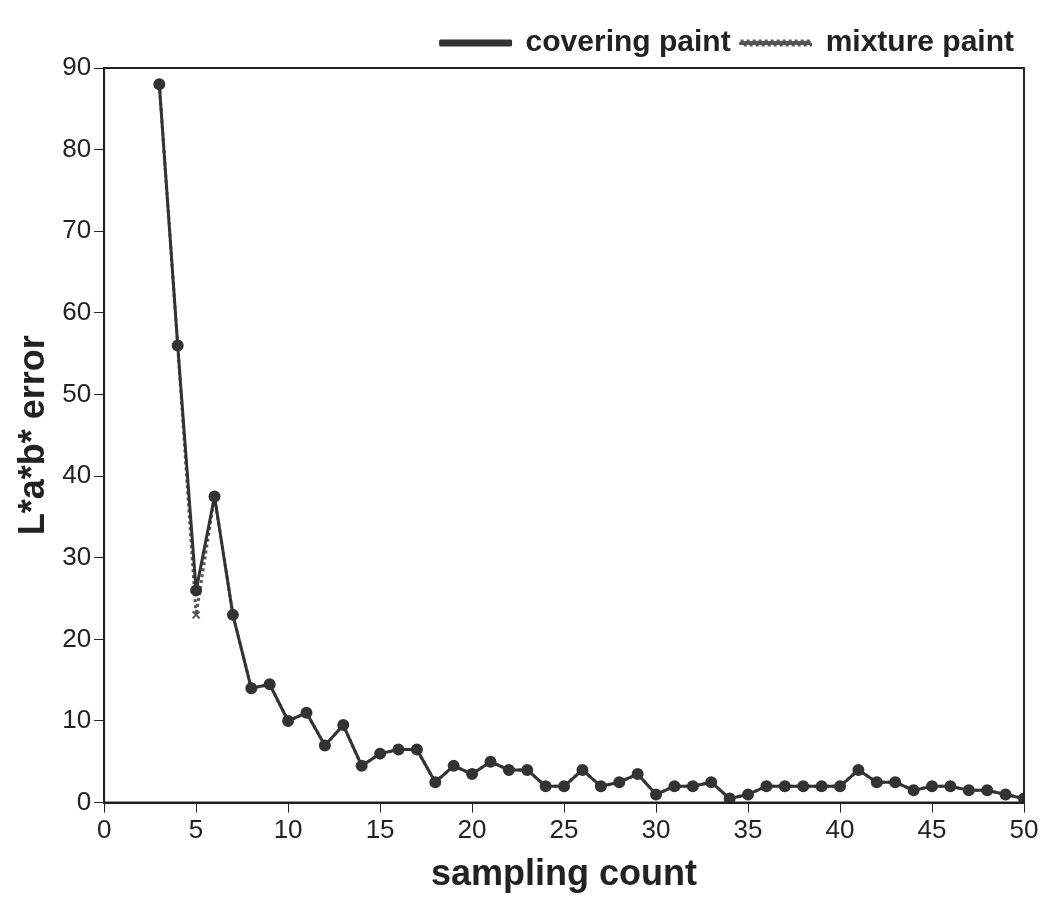 This screenshot has height=909, width=1062. Describe the element at coordinates (840, 829) in the screenshot. I see `x-tick-label: 40` at that location.